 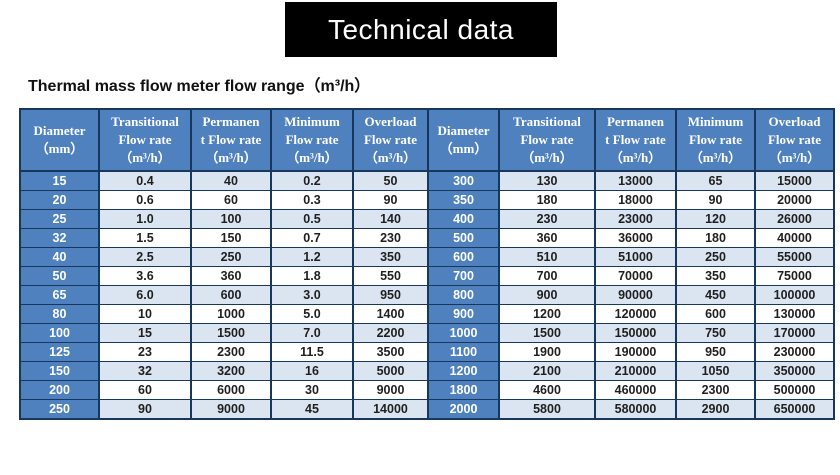 I want to click on col-header-overload: Overload Flow rate （m³/h）, so click(x=390, y=140).